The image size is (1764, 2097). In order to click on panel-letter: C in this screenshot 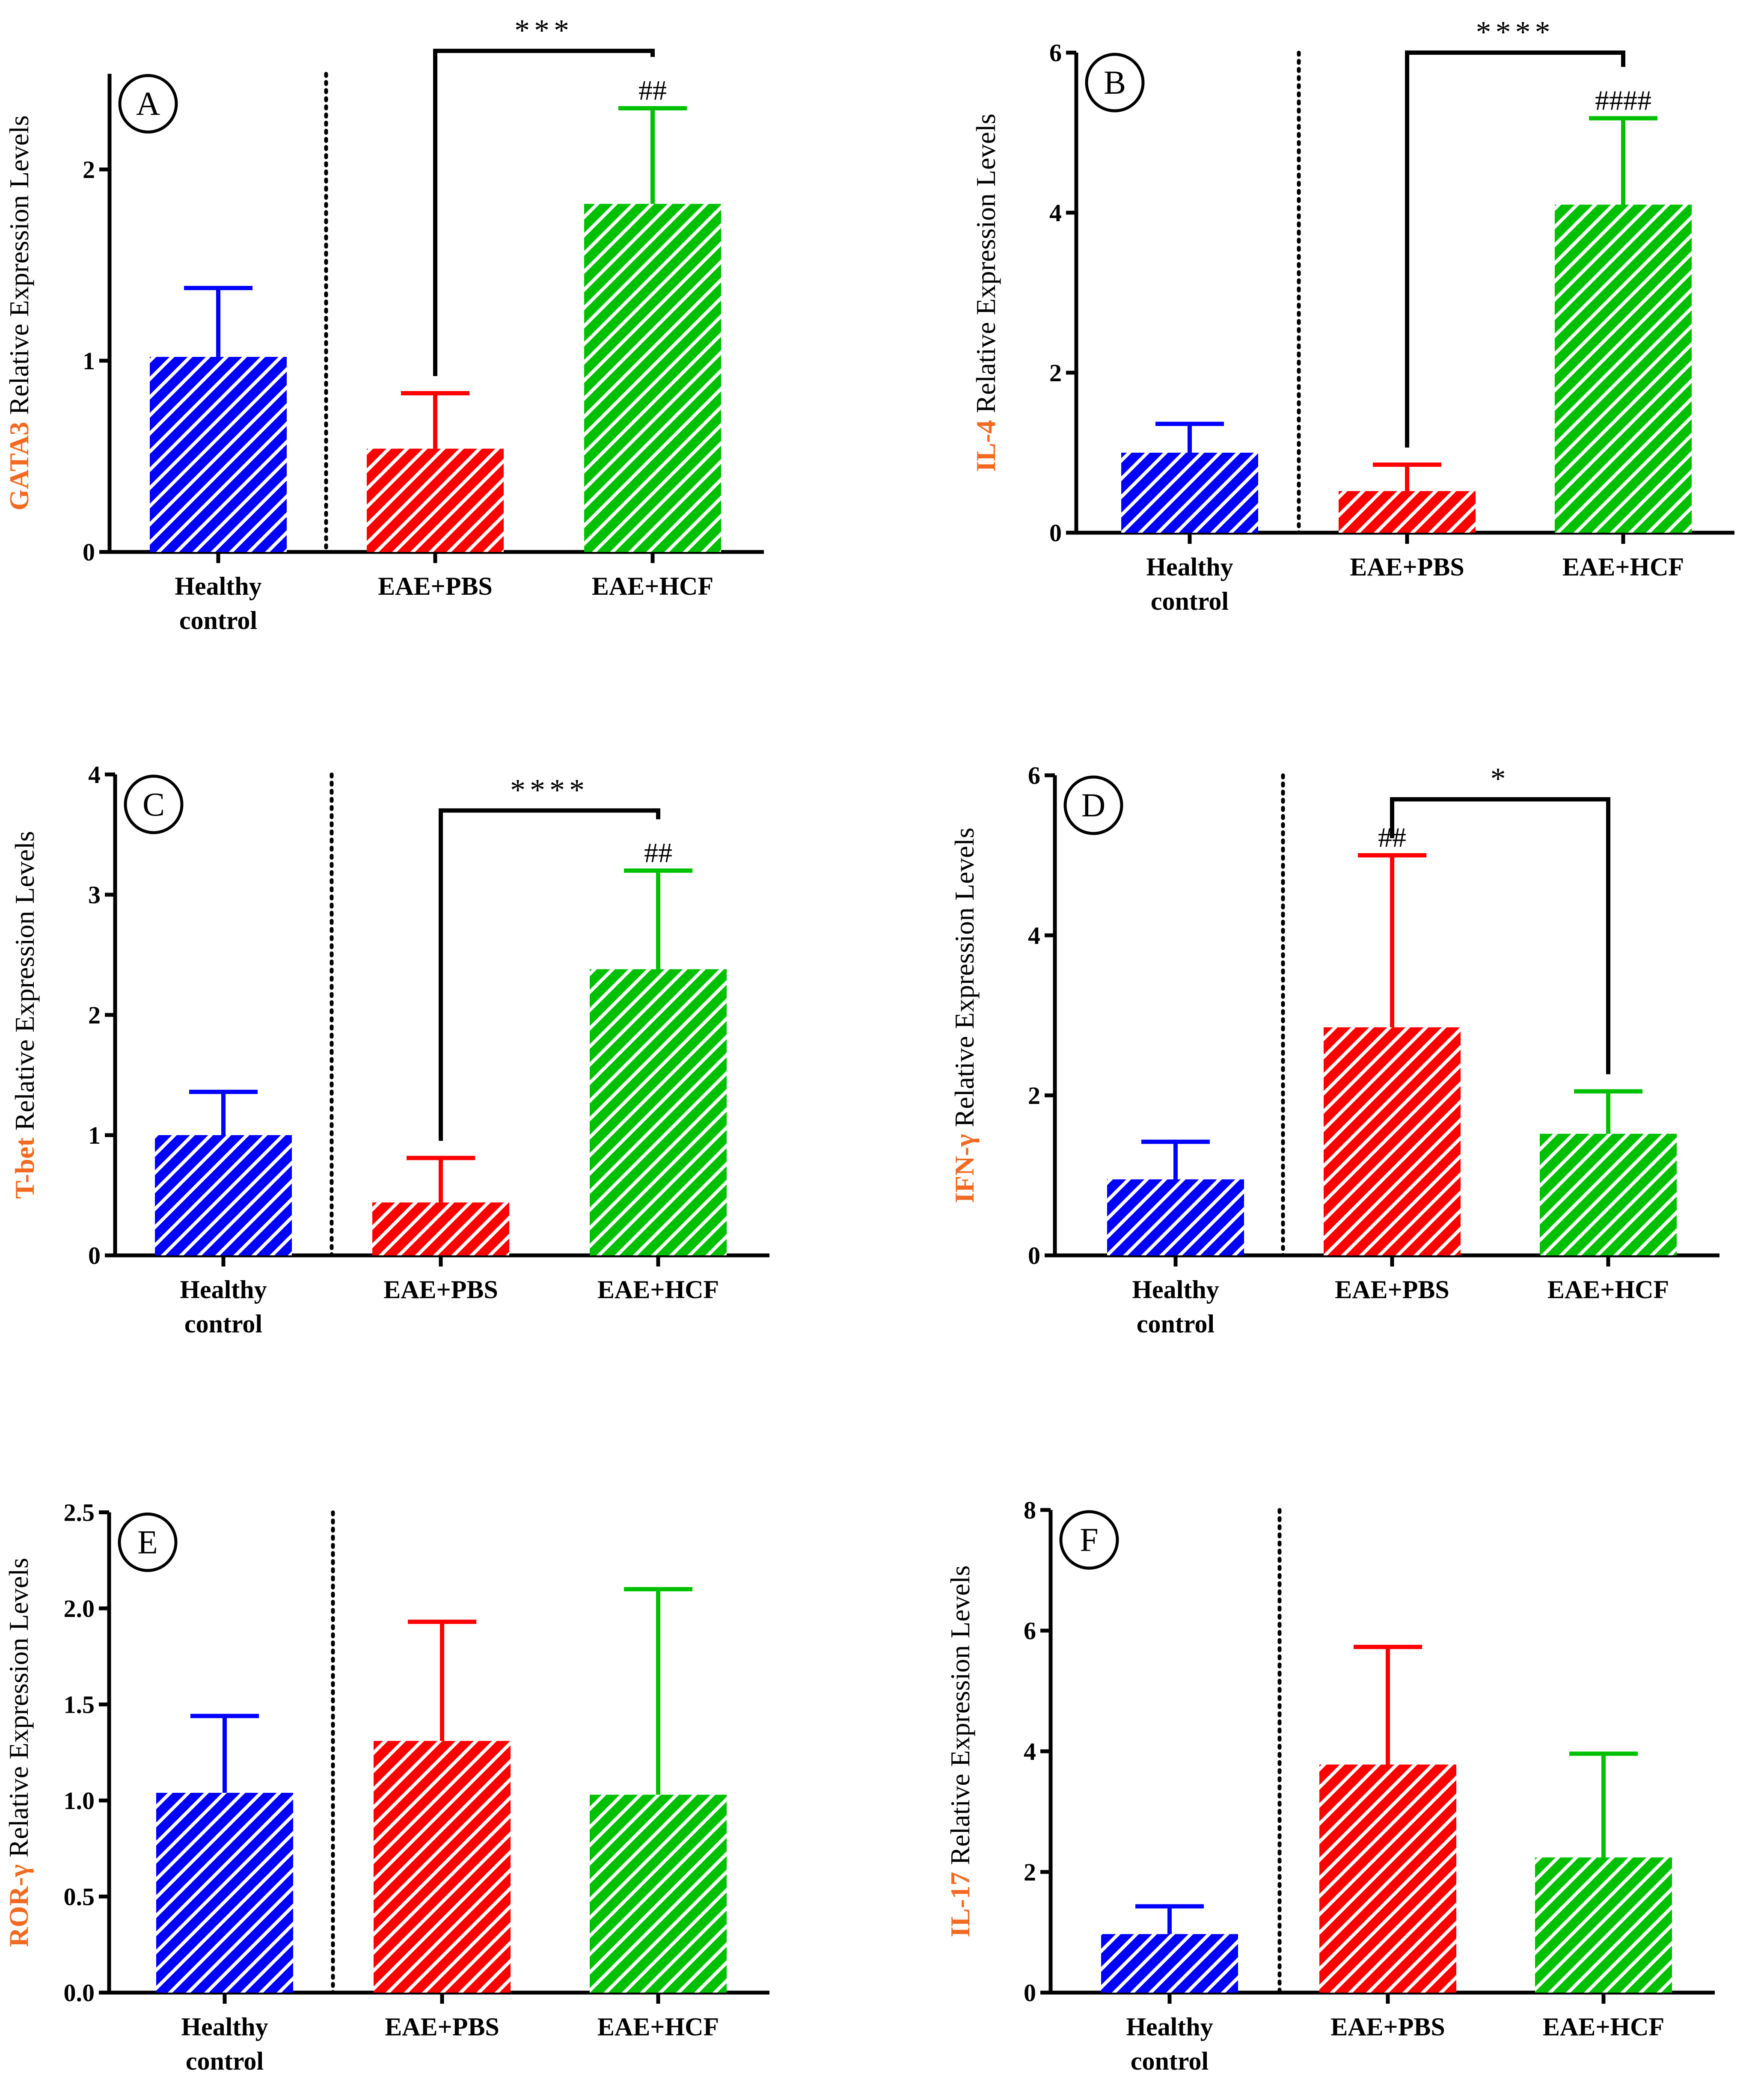, I will do `click(154, 804)`.